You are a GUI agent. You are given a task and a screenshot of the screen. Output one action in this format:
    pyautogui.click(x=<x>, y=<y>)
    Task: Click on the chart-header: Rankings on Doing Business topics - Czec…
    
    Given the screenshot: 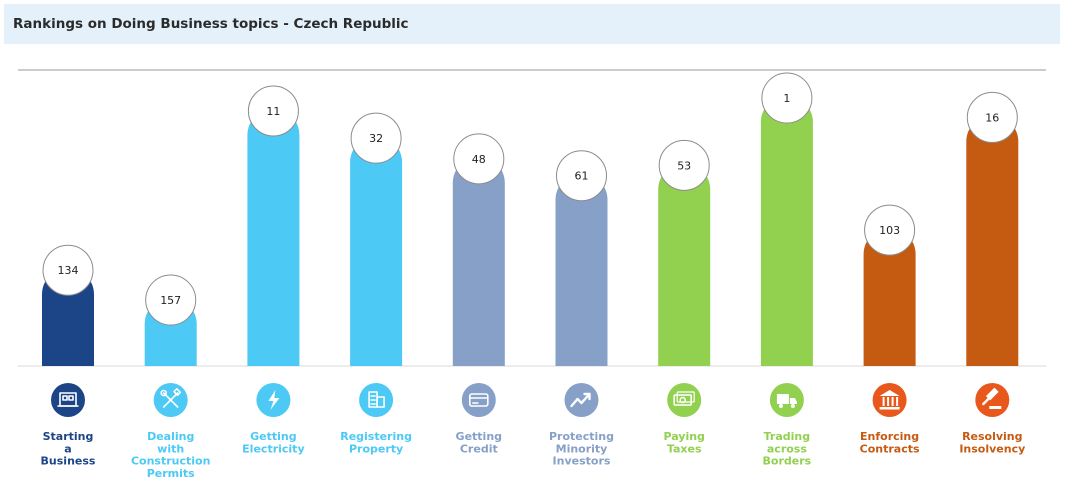 What is the action you would take?
    pyautogui.click(x=532, y=24)
    